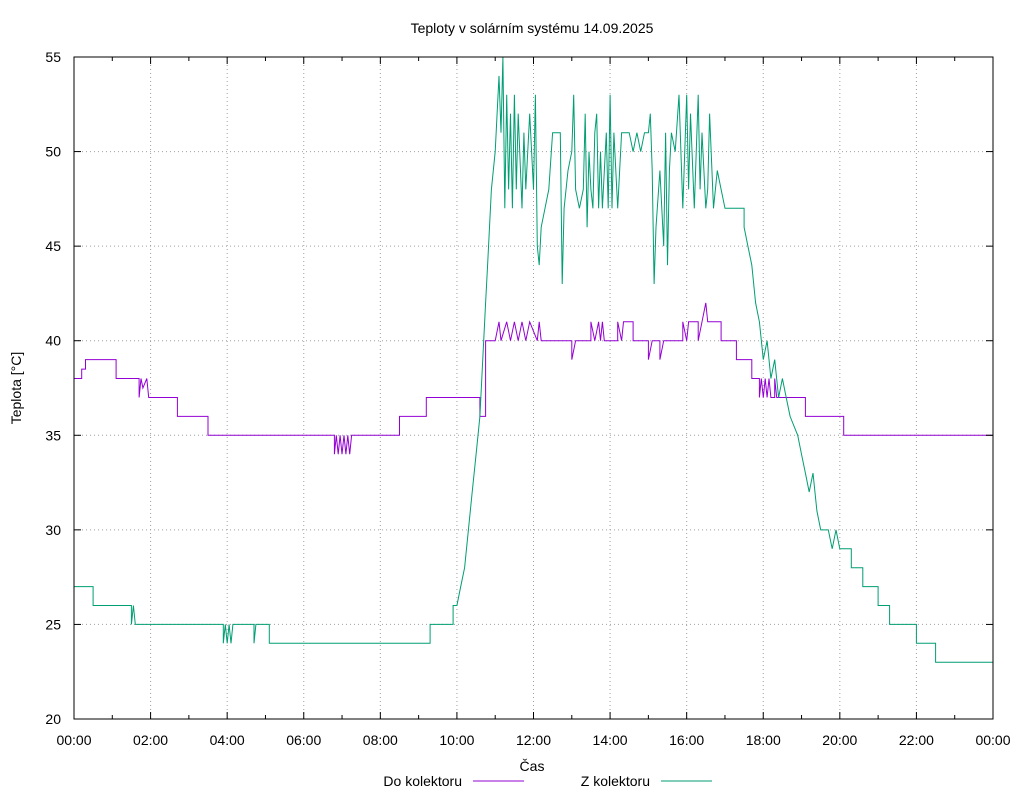 Image resolution: width=1024 pixels, height=805 pixels. I want to click on y-tick-label: 40, so click(53, 341).